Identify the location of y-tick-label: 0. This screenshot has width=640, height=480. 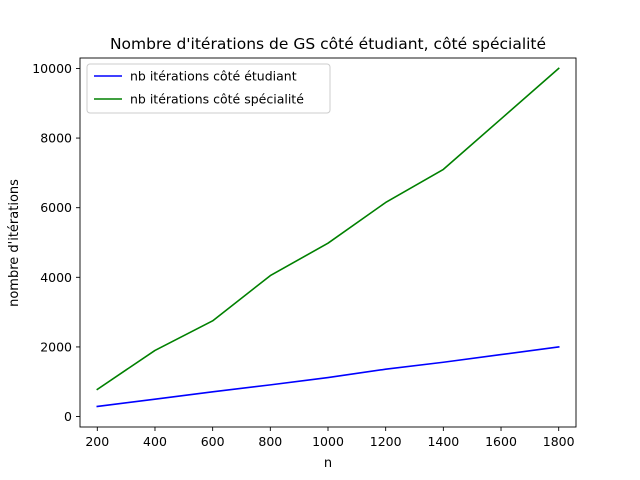
(68, 416).